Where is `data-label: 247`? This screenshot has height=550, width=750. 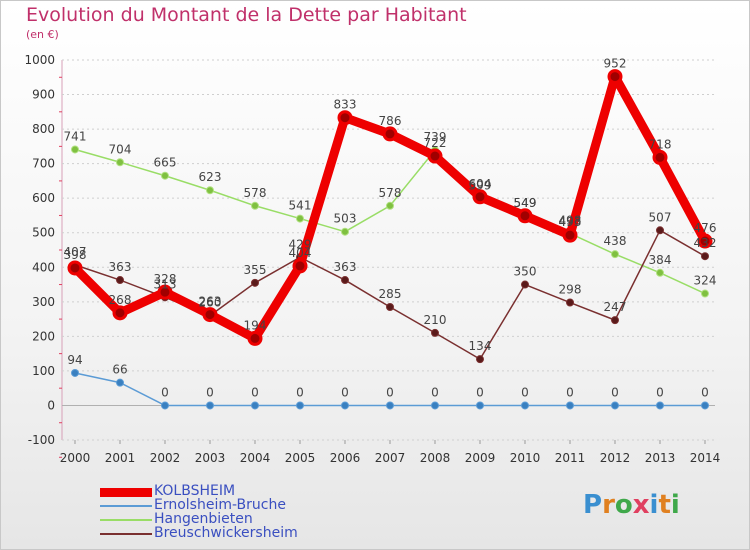 data-label: 247 is located at coordinates (615, 307).